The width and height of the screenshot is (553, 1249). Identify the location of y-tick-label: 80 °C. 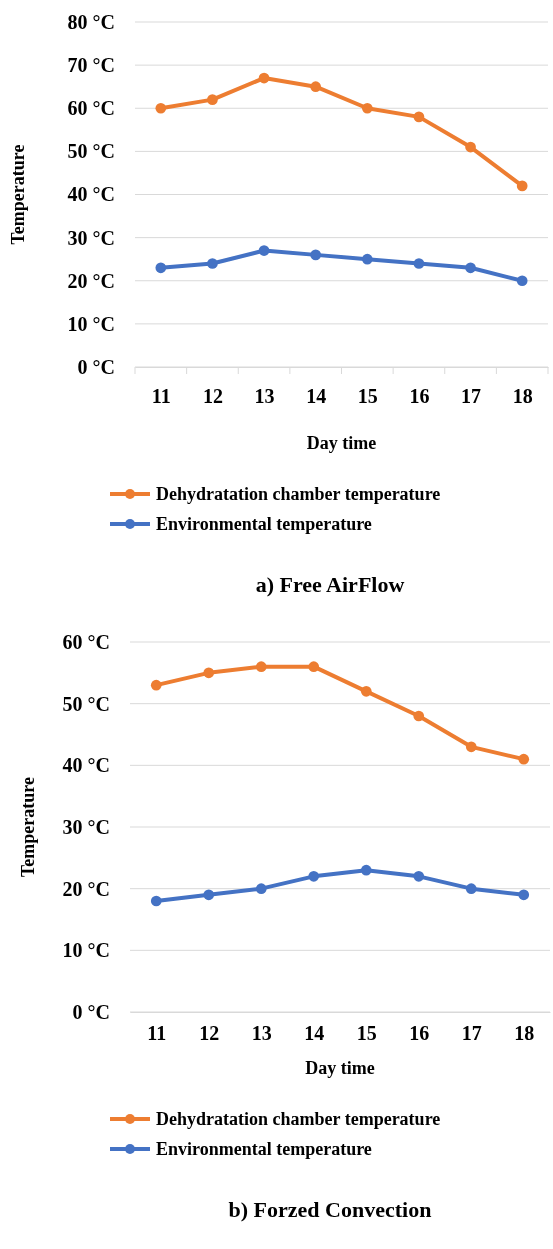
(91, 21).